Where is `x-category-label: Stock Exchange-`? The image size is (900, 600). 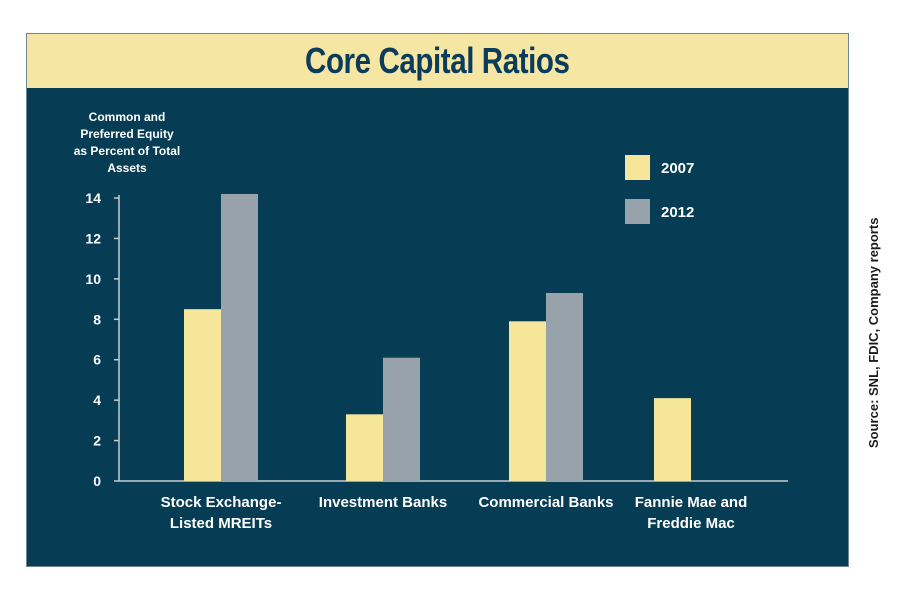
x-category-label: Stock Exchange- is located at coordinates (221, 502).